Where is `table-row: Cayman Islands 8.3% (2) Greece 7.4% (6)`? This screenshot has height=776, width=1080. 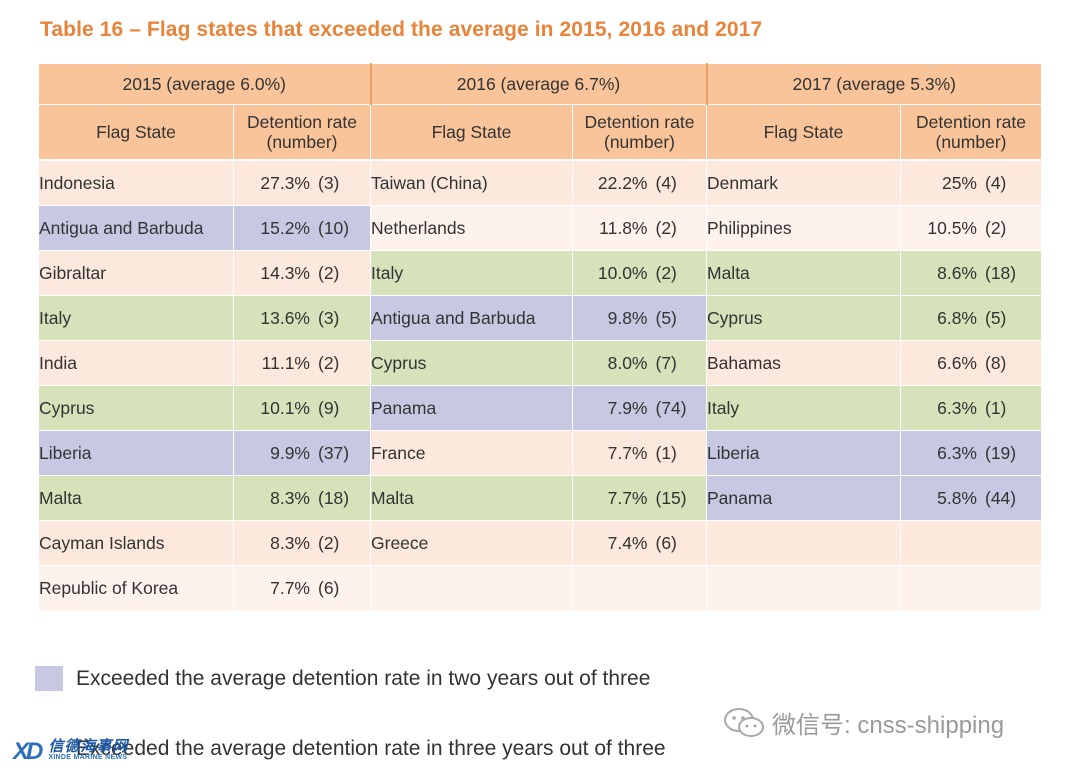 table-row: Cayman Islands 8.3% (2) Greece 7.4% (6) is located at coordinates (540, 543).